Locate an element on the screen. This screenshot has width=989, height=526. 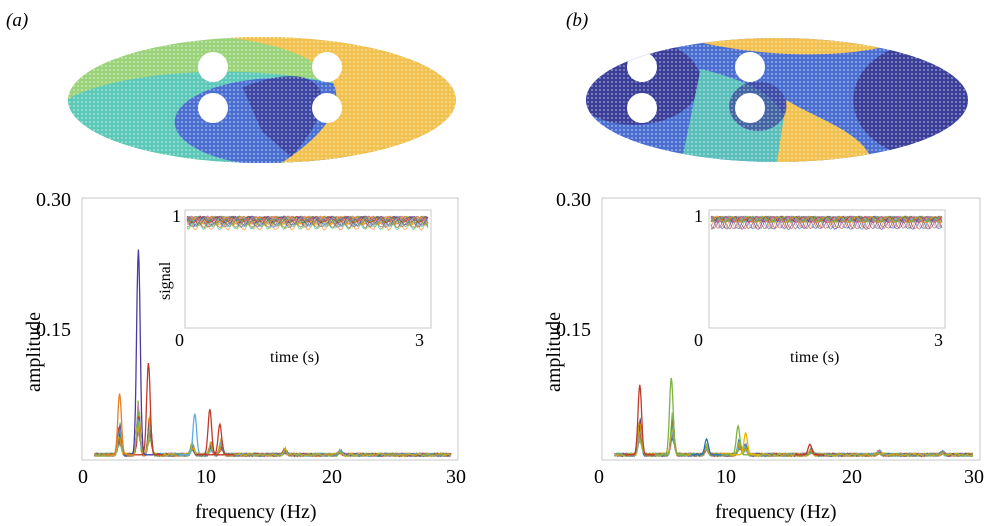
panel-label: (a) is located at coordinates (17, 20).